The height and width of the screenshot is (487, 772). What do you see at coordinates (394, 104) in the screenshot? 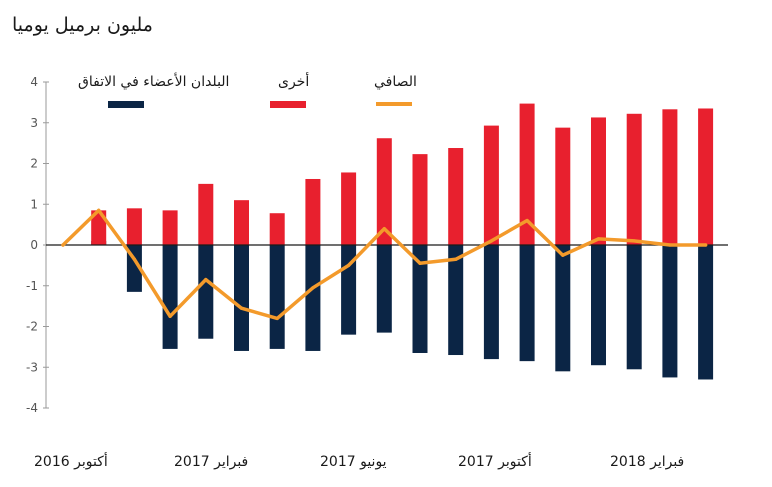
I see `legend-swatch-net` at bounding box center [394, 104].